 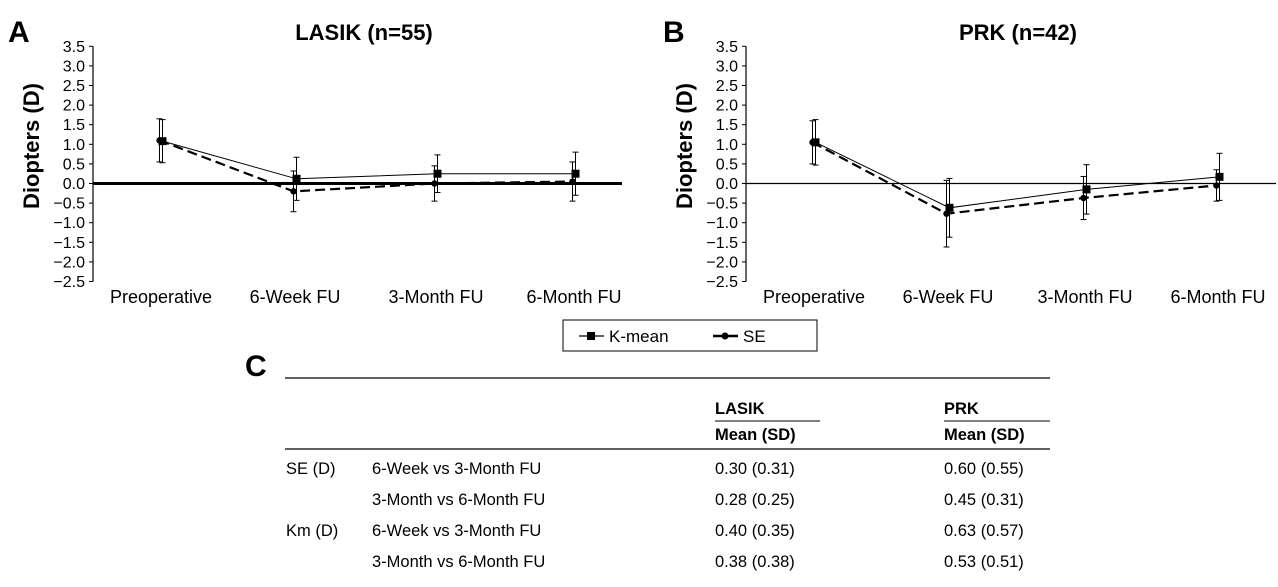 I want to click on legend-box, so click(x=690, y=335).